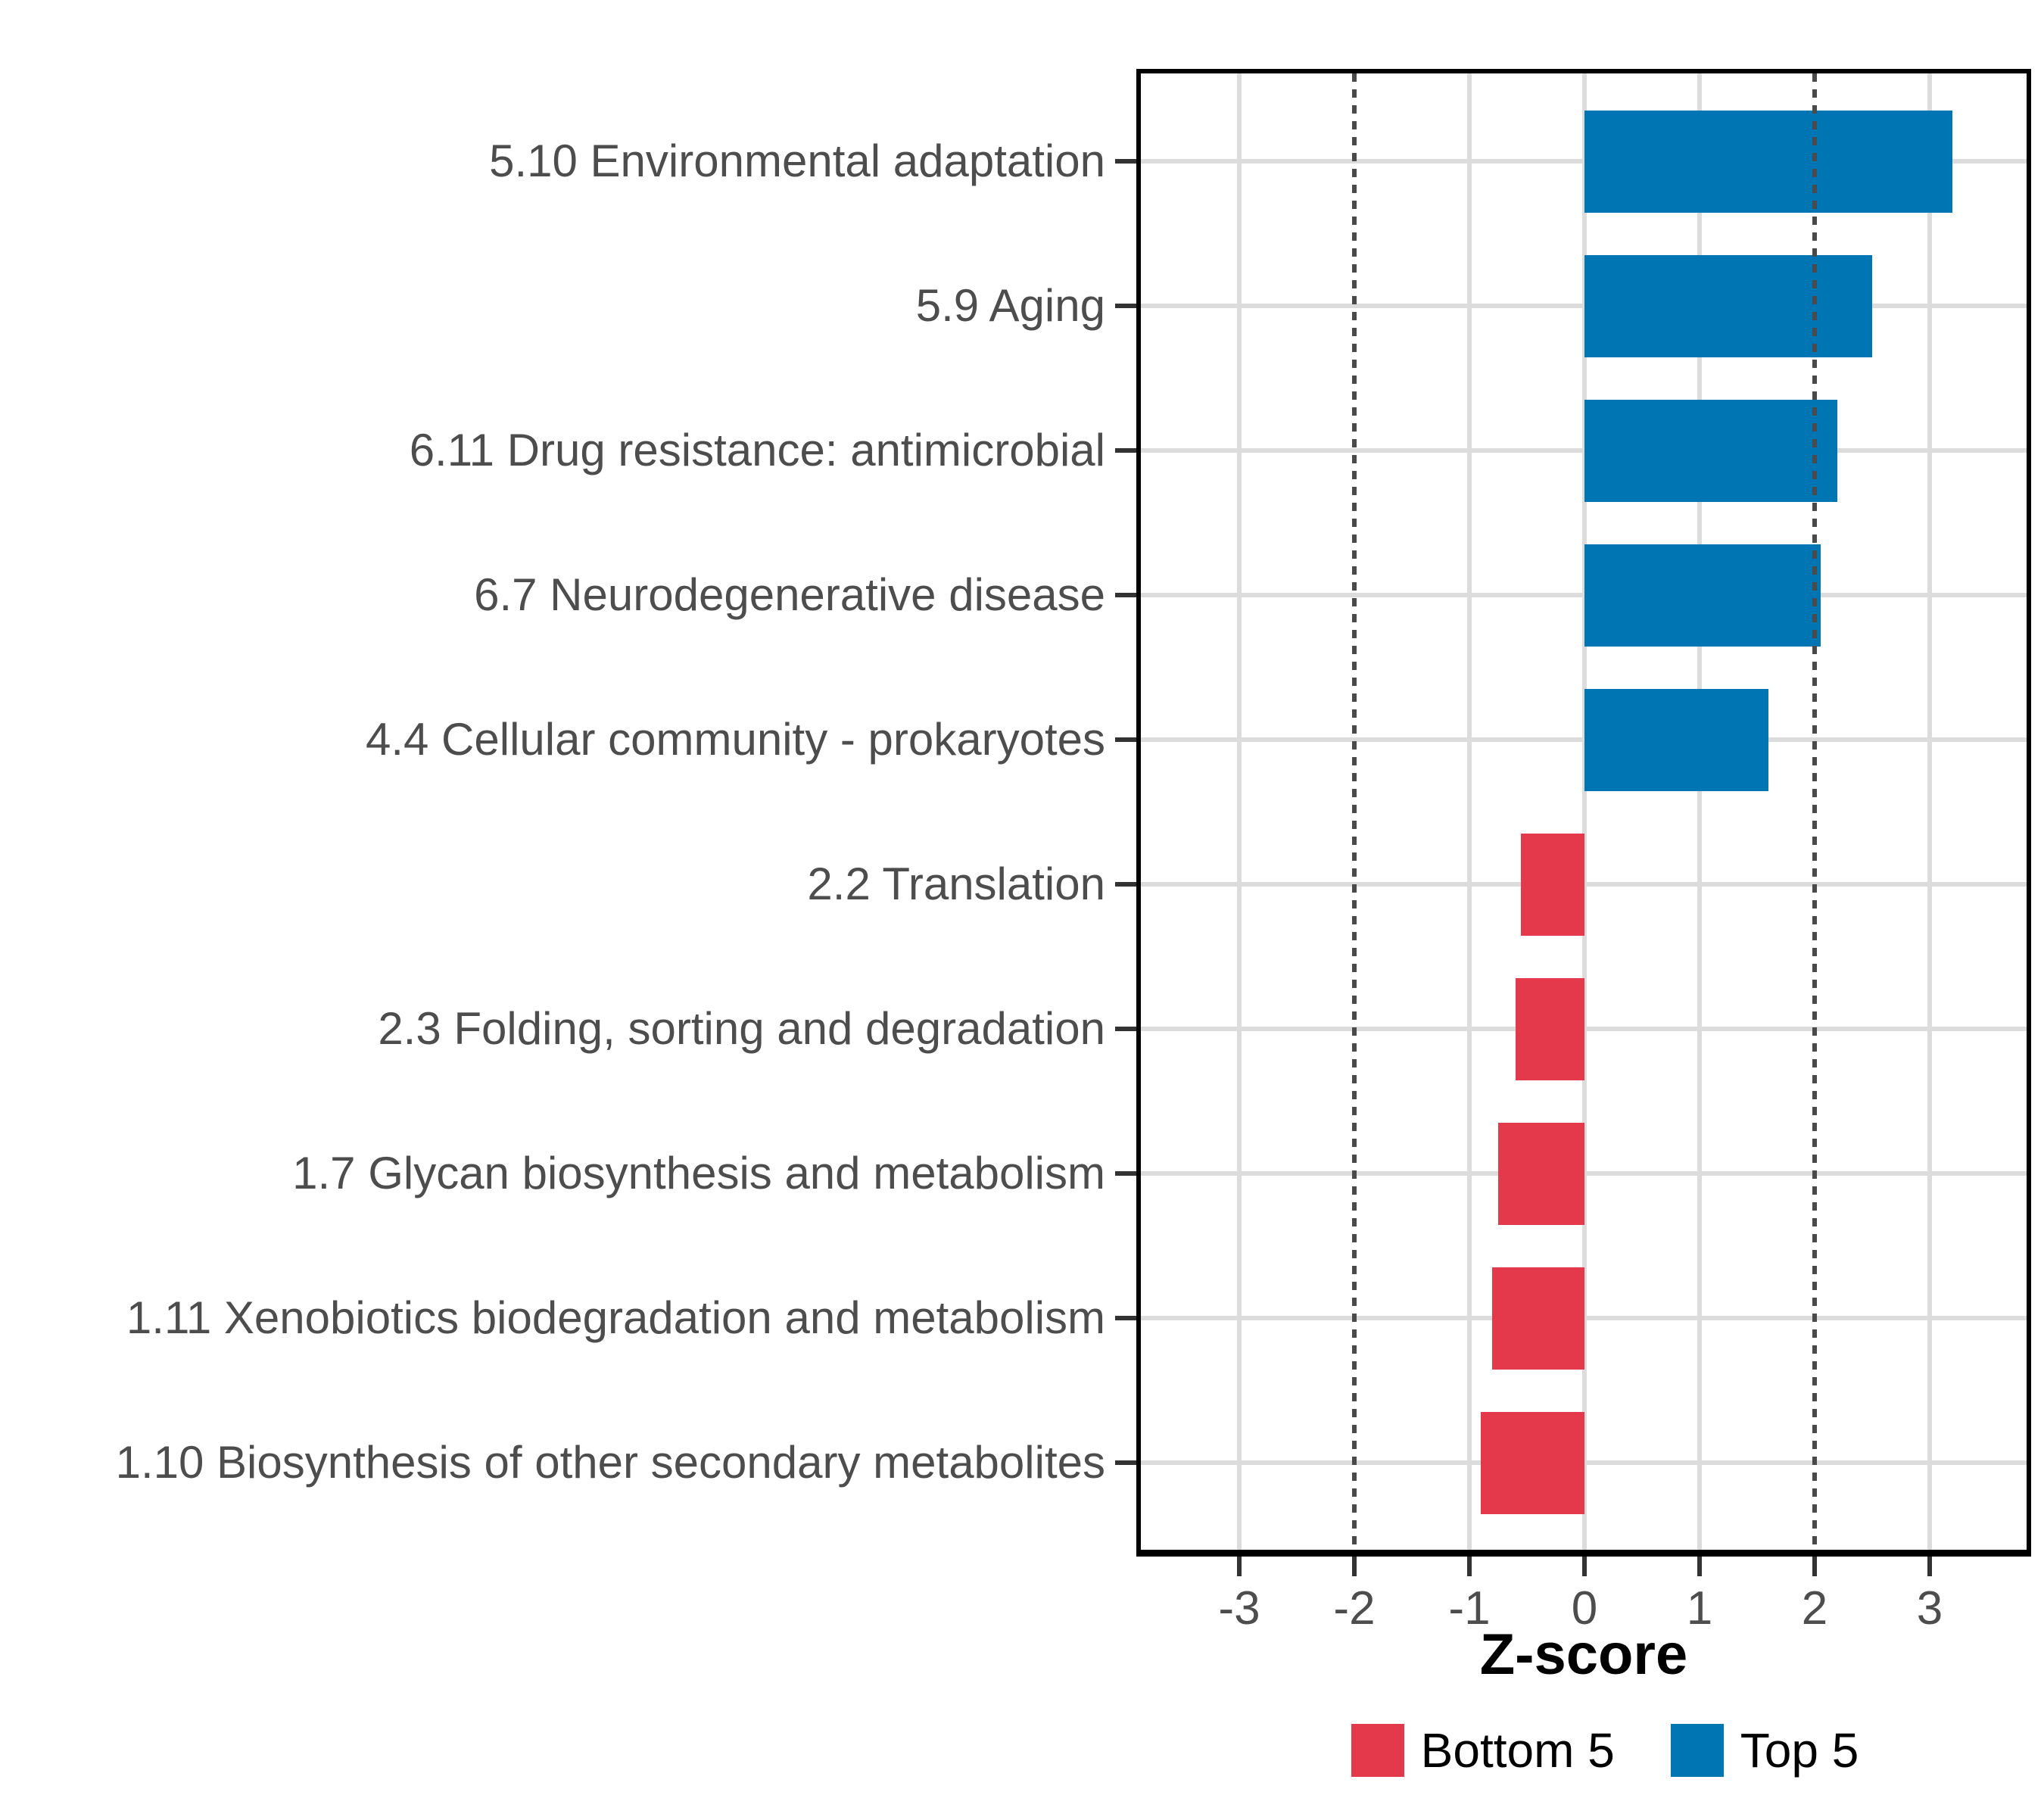  Describe the element at coordinates (1010, 305) in the screenshot. I see `y-axis-label: 5.9 Aging` at that location.